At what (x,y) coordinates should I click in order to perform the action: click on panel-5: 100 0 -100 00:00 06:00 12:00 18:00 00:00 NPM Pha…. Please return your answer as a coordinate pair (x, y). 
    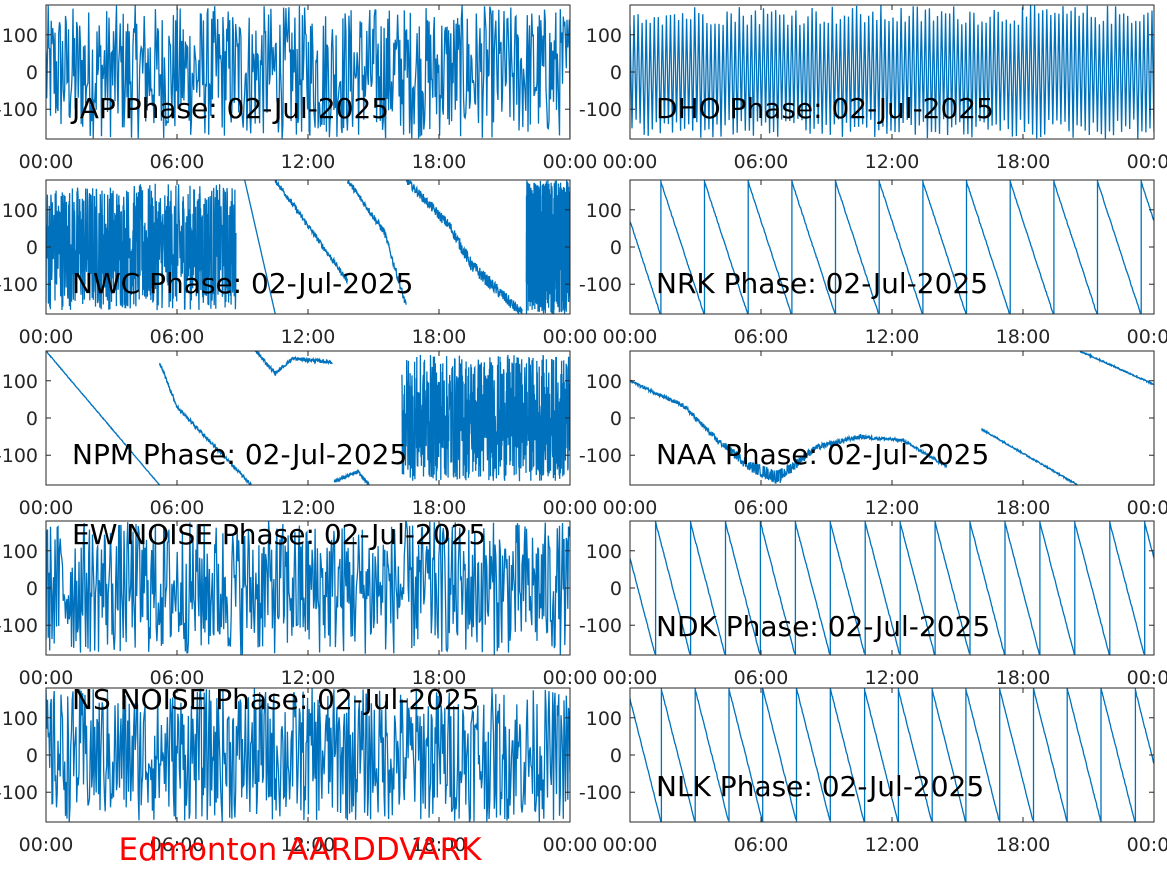
    Looking at the image, I should click on (299, 434).